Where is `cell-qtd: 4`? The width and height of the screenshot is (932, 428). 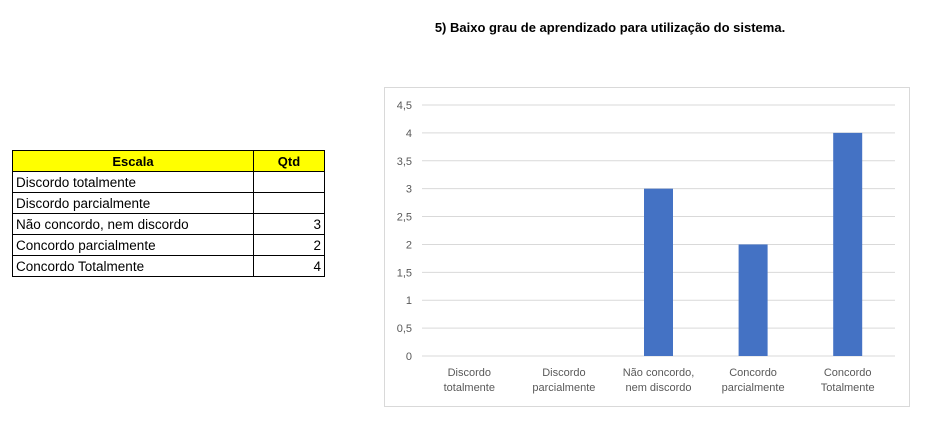
cell-qtd: 4 is located at coordinates (289, 266).